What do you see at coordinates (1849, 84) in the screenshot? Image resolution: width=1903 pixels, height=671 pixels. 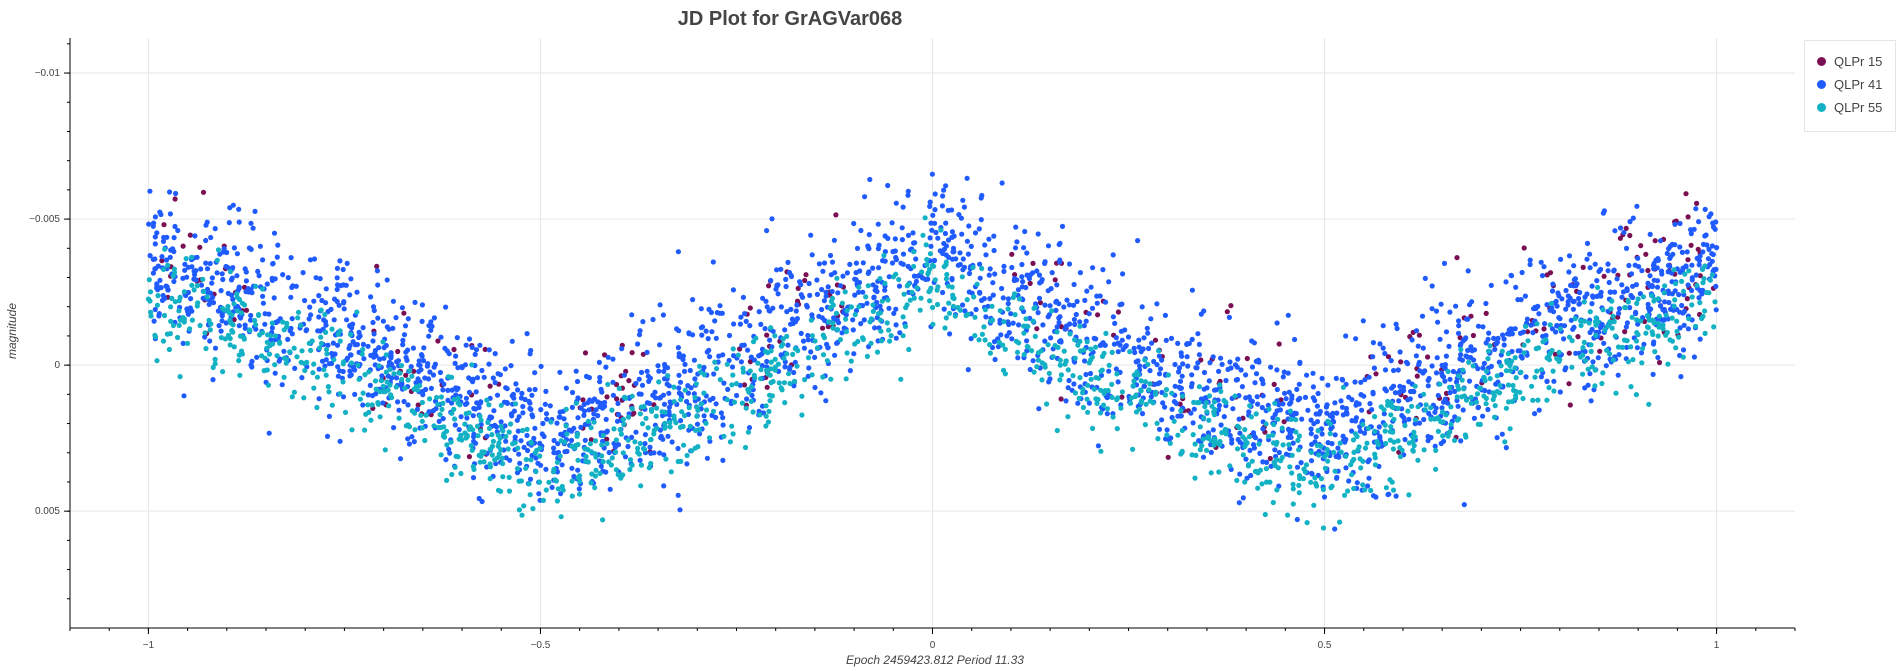 I see `legend-item-qlpr41: QLPr 41` at bounding box center [1849, 84].